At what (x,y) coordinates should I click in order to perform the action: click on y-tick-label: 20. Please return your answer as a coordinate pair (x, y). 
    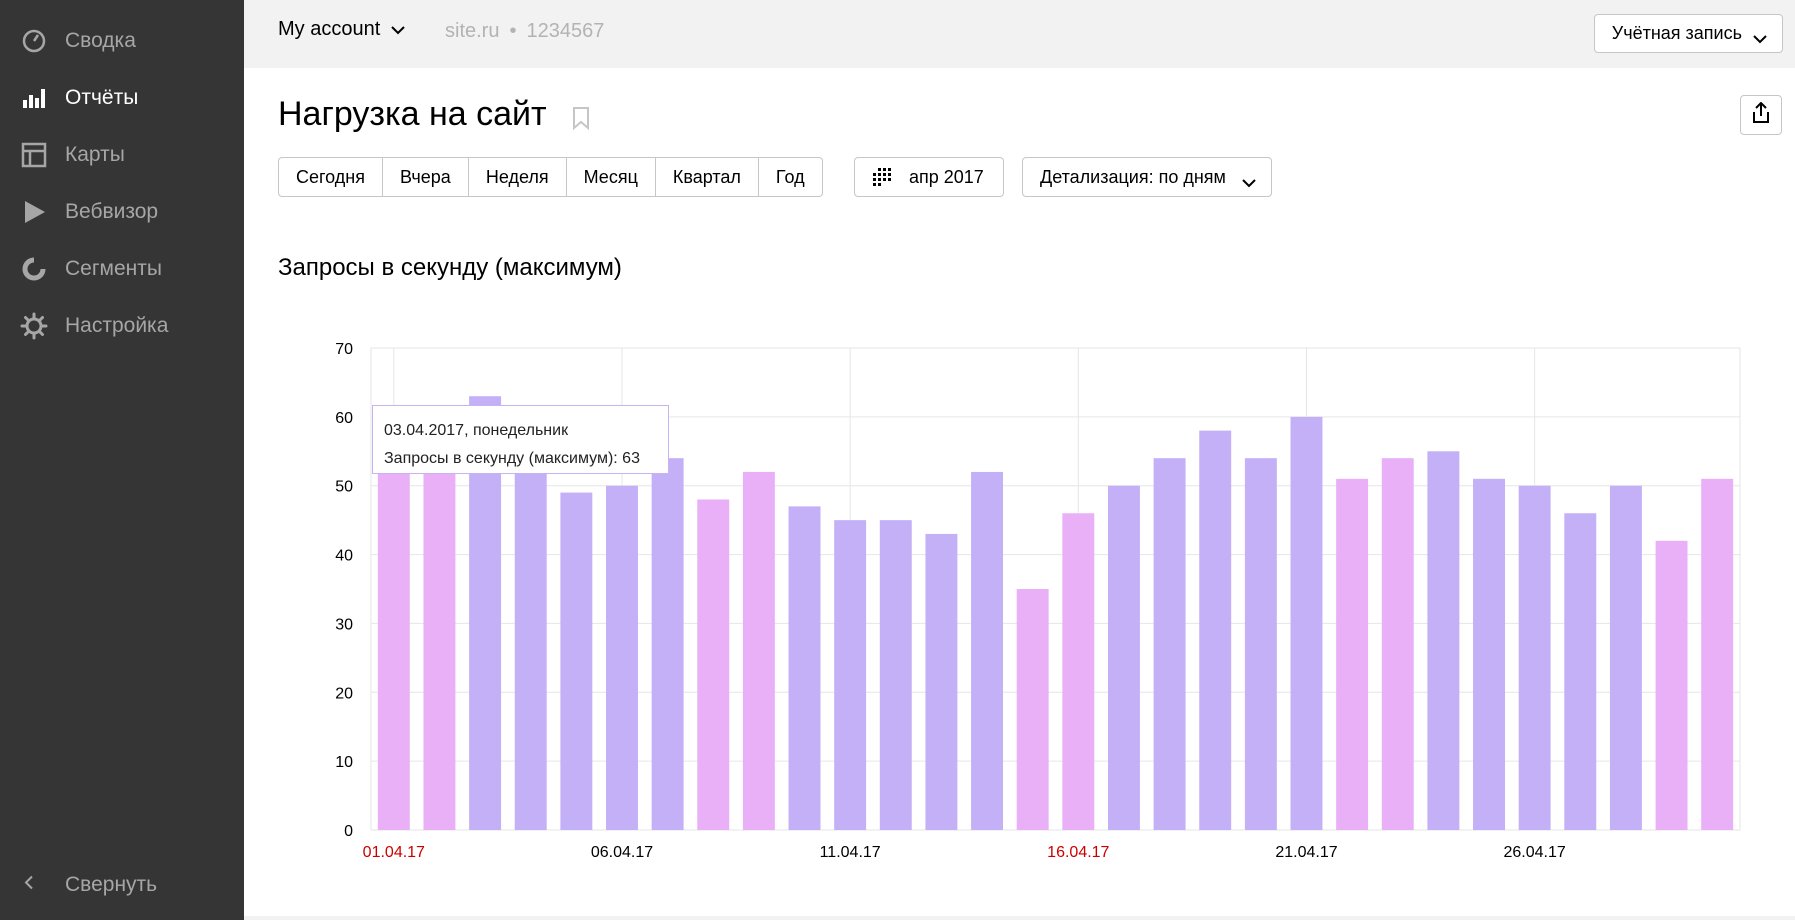
    Looking at the image, I should click on (344, 693).